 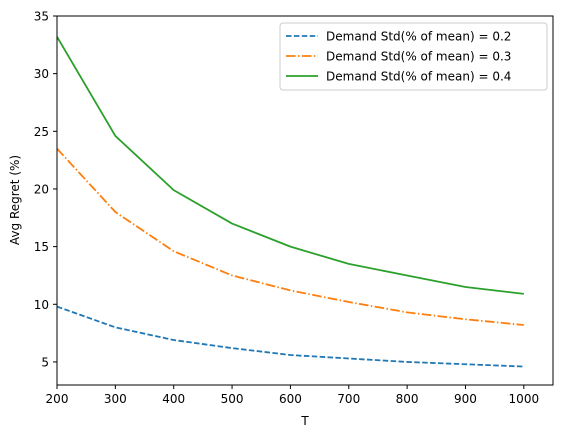 What do you see at coordinates (348, 399) in the screenshot?
I see `x-tick-label: 700` at bounding box center [348, 399].